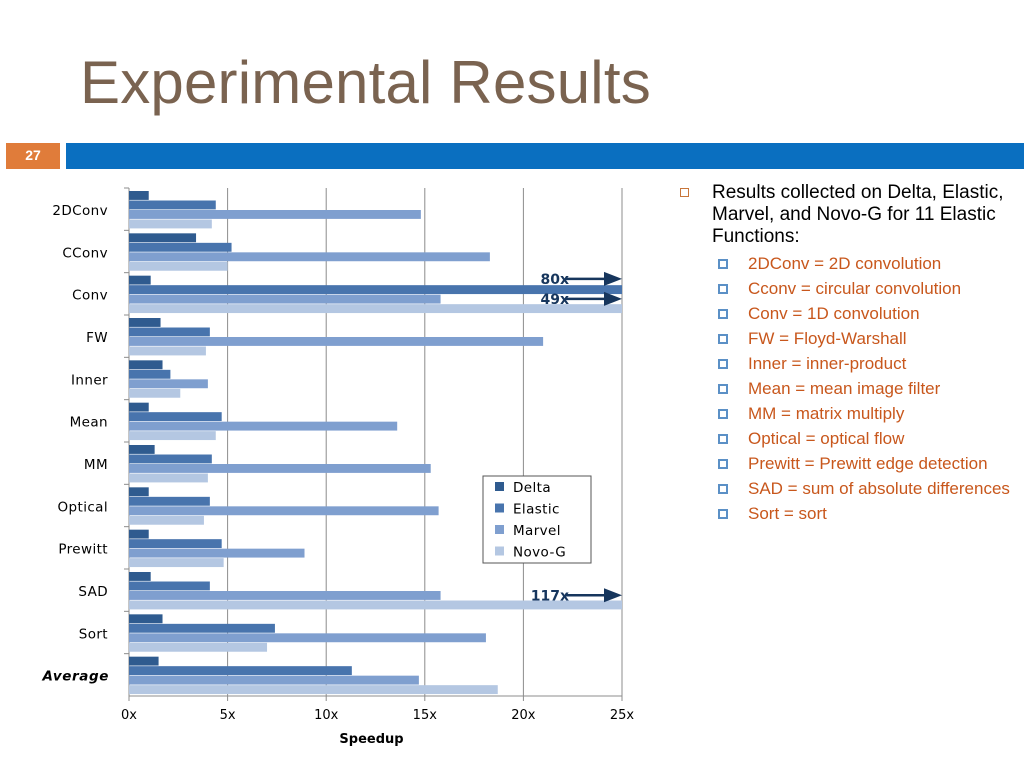  What do you see at coordinates (539, 553) in the screenshot?
I see `legend-label: Novo-G` at bounding box center [539, 553].